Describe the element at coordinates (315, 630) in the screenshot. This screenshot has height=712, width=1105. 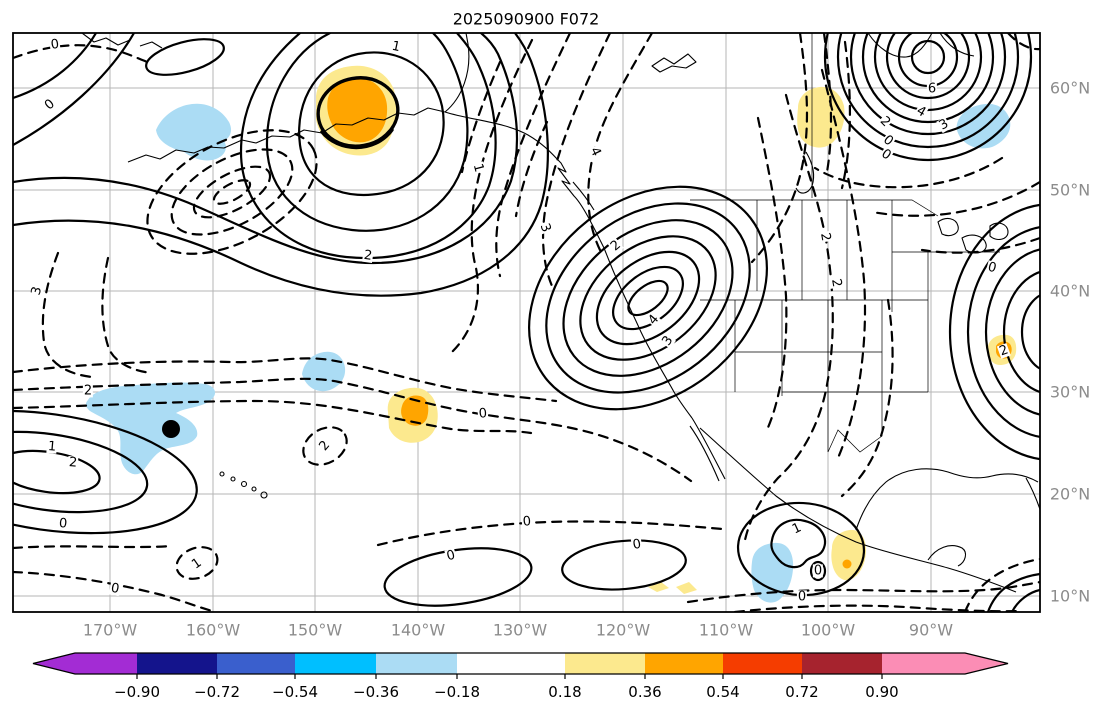
I see `x-tick-label: 150°W` at that location.